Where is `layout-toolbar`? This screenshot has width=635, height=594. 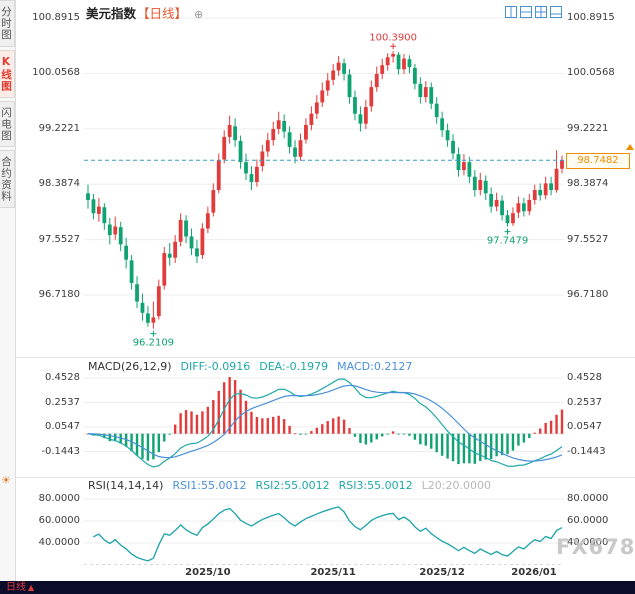 layout-toolbar is located at coordinates (533, 10).